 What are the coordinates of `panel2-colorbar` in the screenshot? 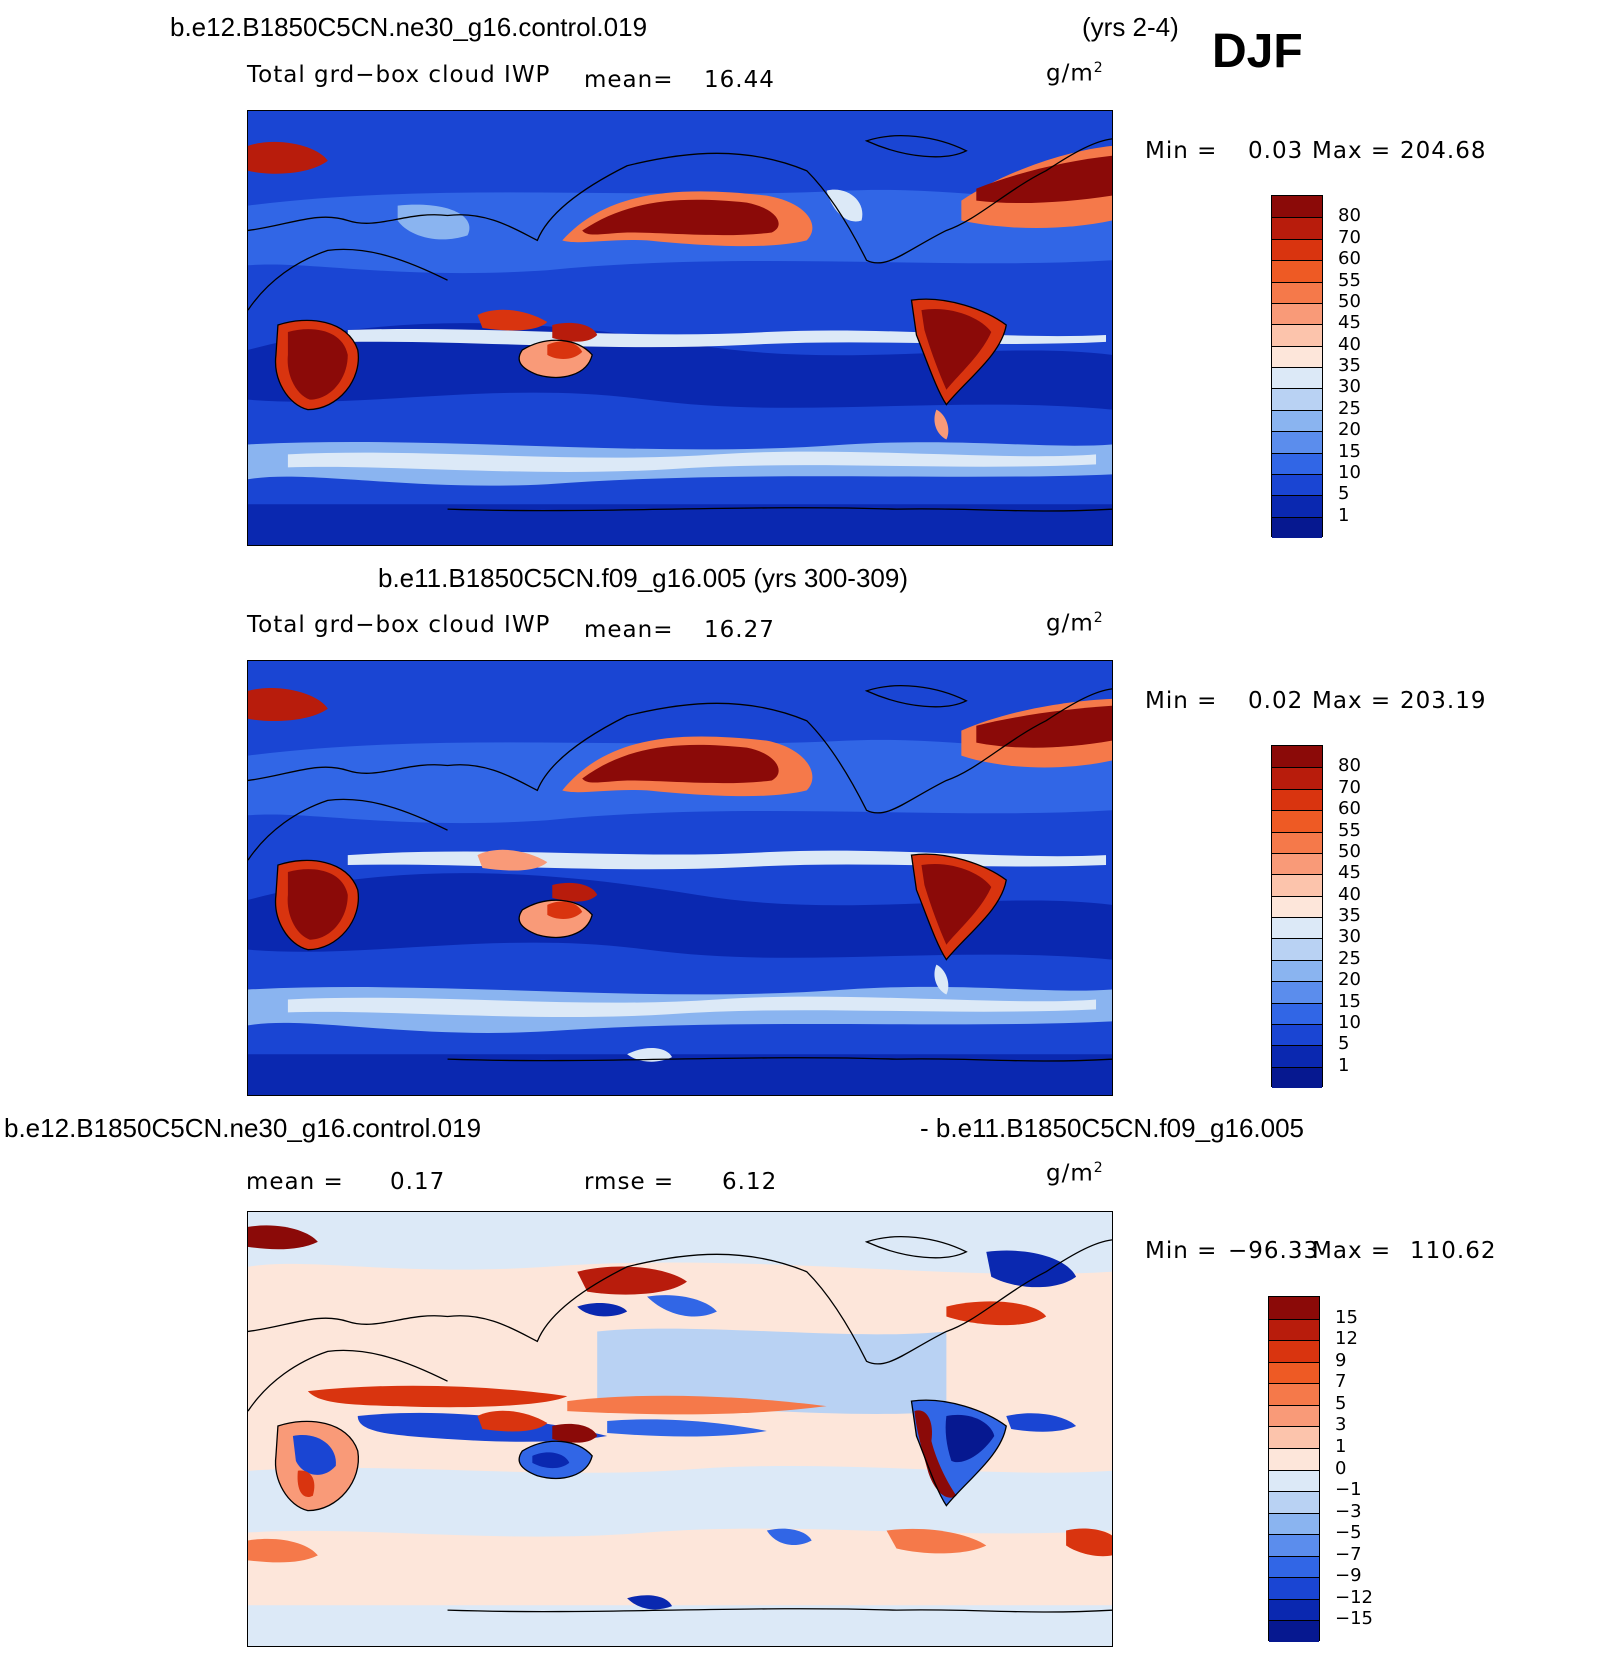 It's located at (1297, 916).